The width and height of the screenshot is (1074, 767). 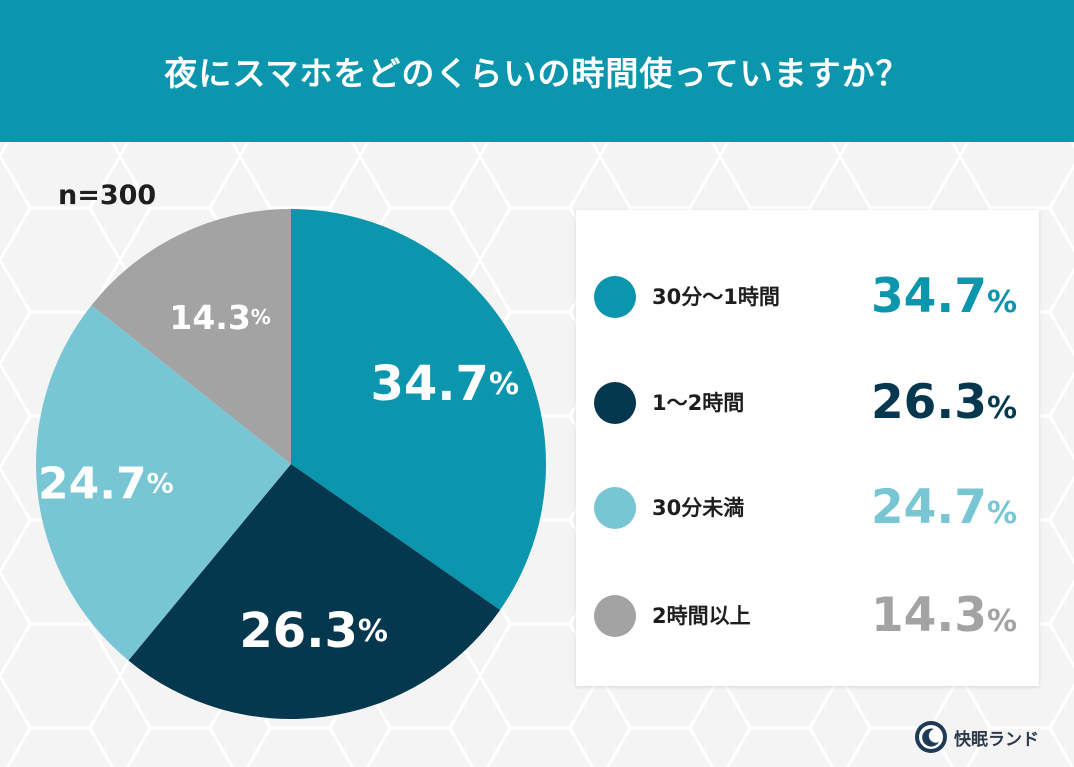 What do you see at coordinates (928, 615) in the screenshot?
I see `legend-value-number: 14.3` at bounding box center [928, 615].